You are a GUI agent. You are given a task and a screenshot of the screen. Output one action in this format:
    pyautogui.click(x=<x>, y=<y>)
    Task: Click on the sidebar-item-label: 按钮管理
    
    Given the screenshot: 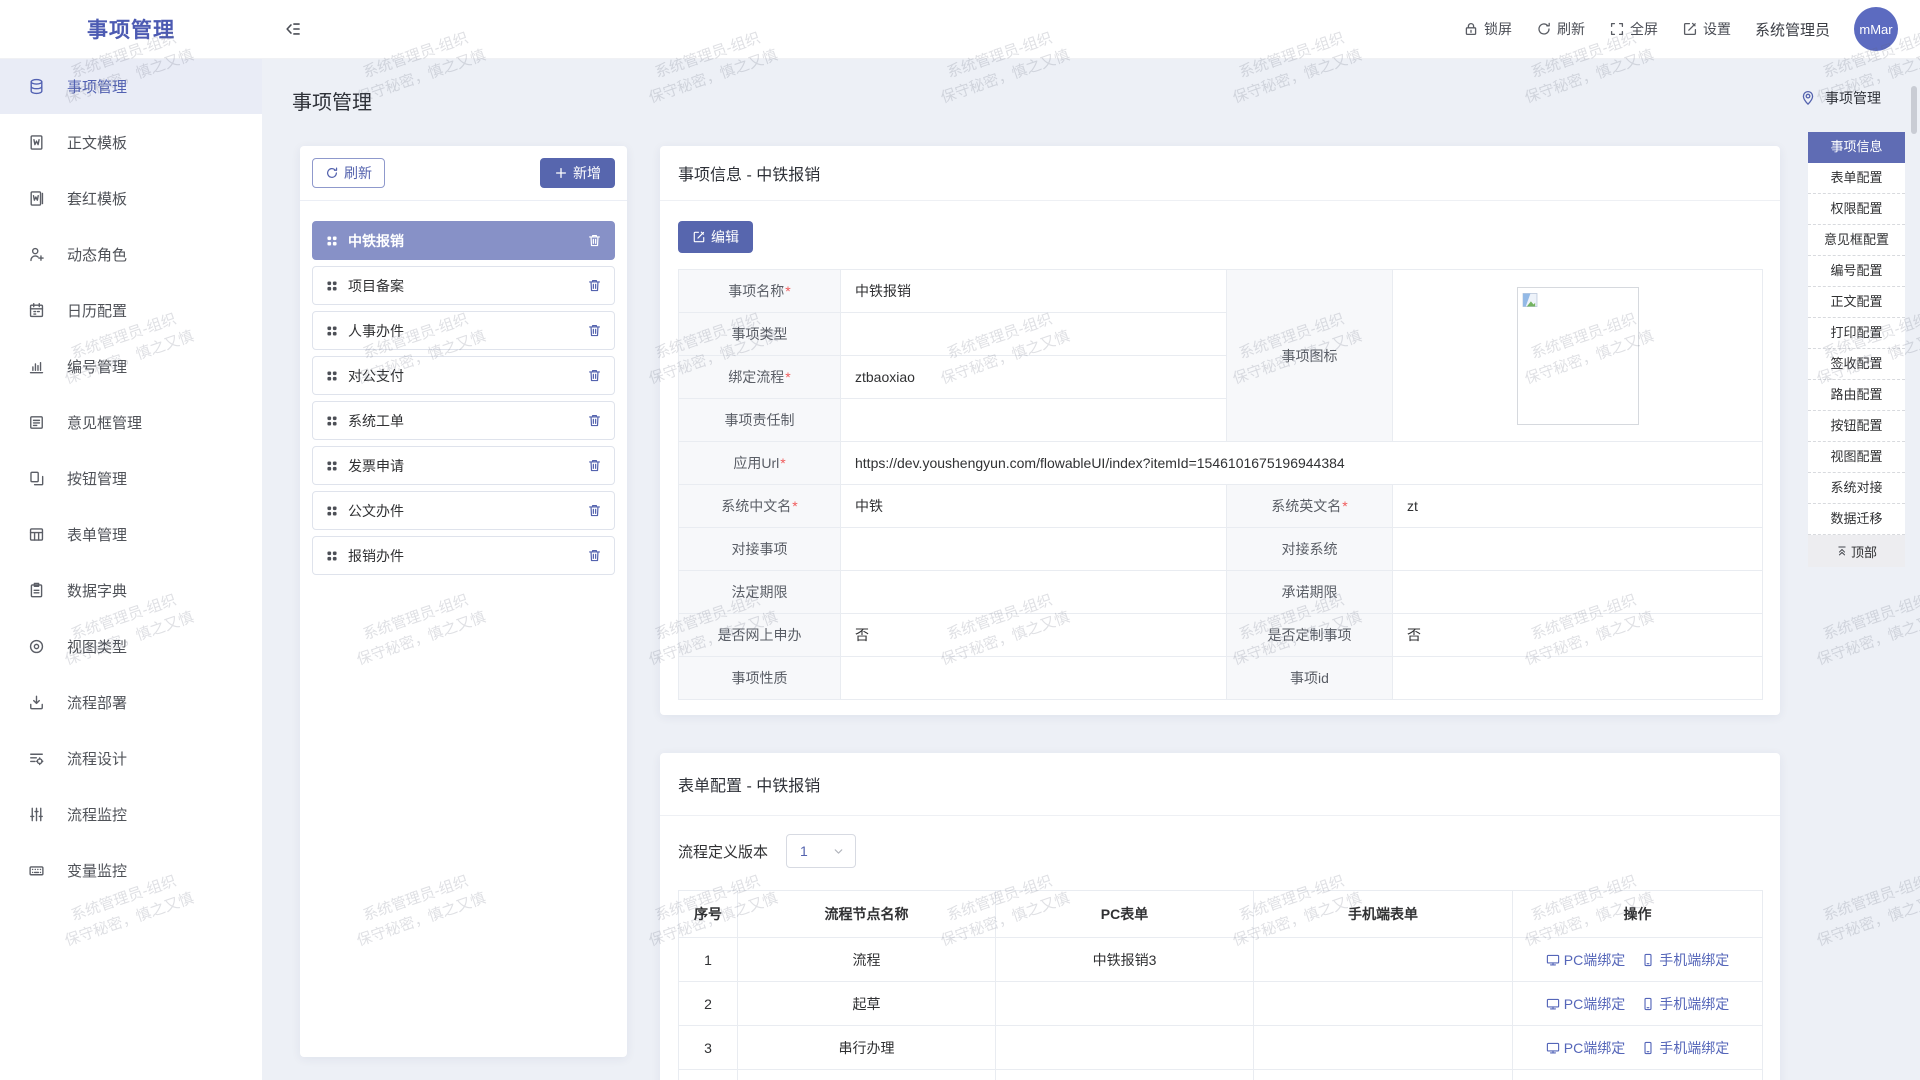 What is the action you would take?
    pyautogui.click(x=97, y=479)
    